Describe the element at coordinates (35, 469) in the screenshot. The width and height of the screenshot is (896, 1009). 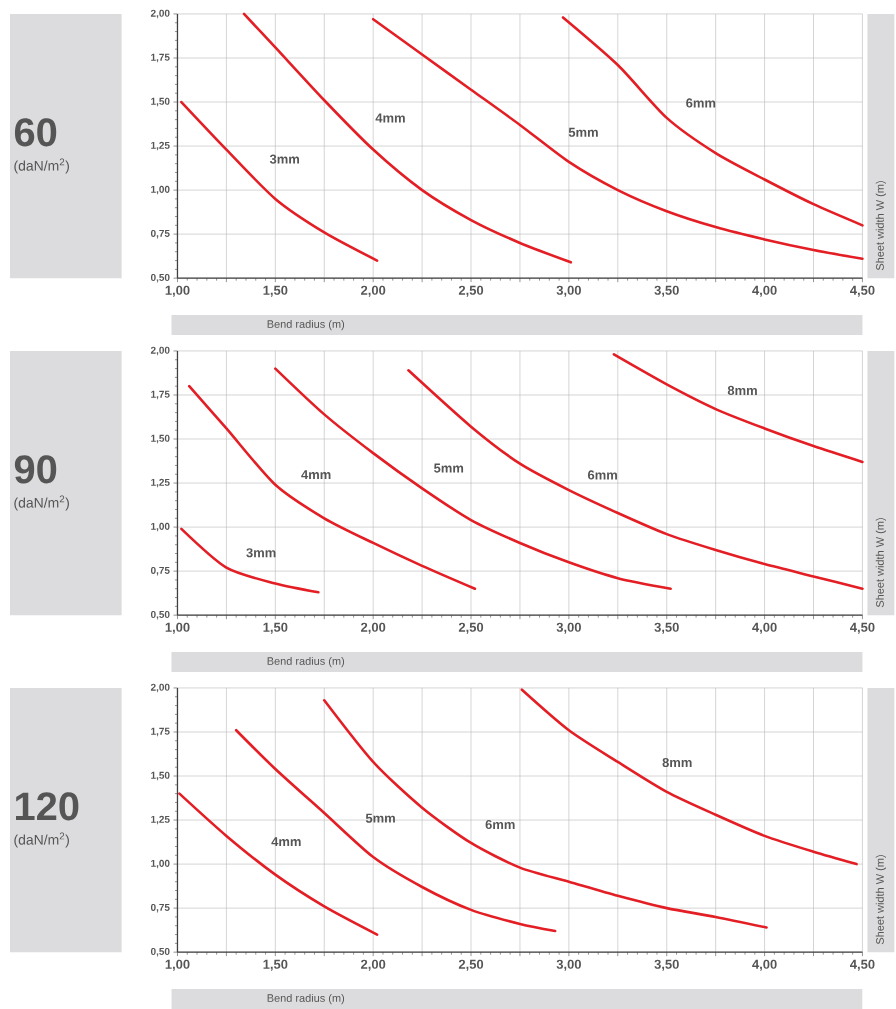
I see `text: 90` at that location.